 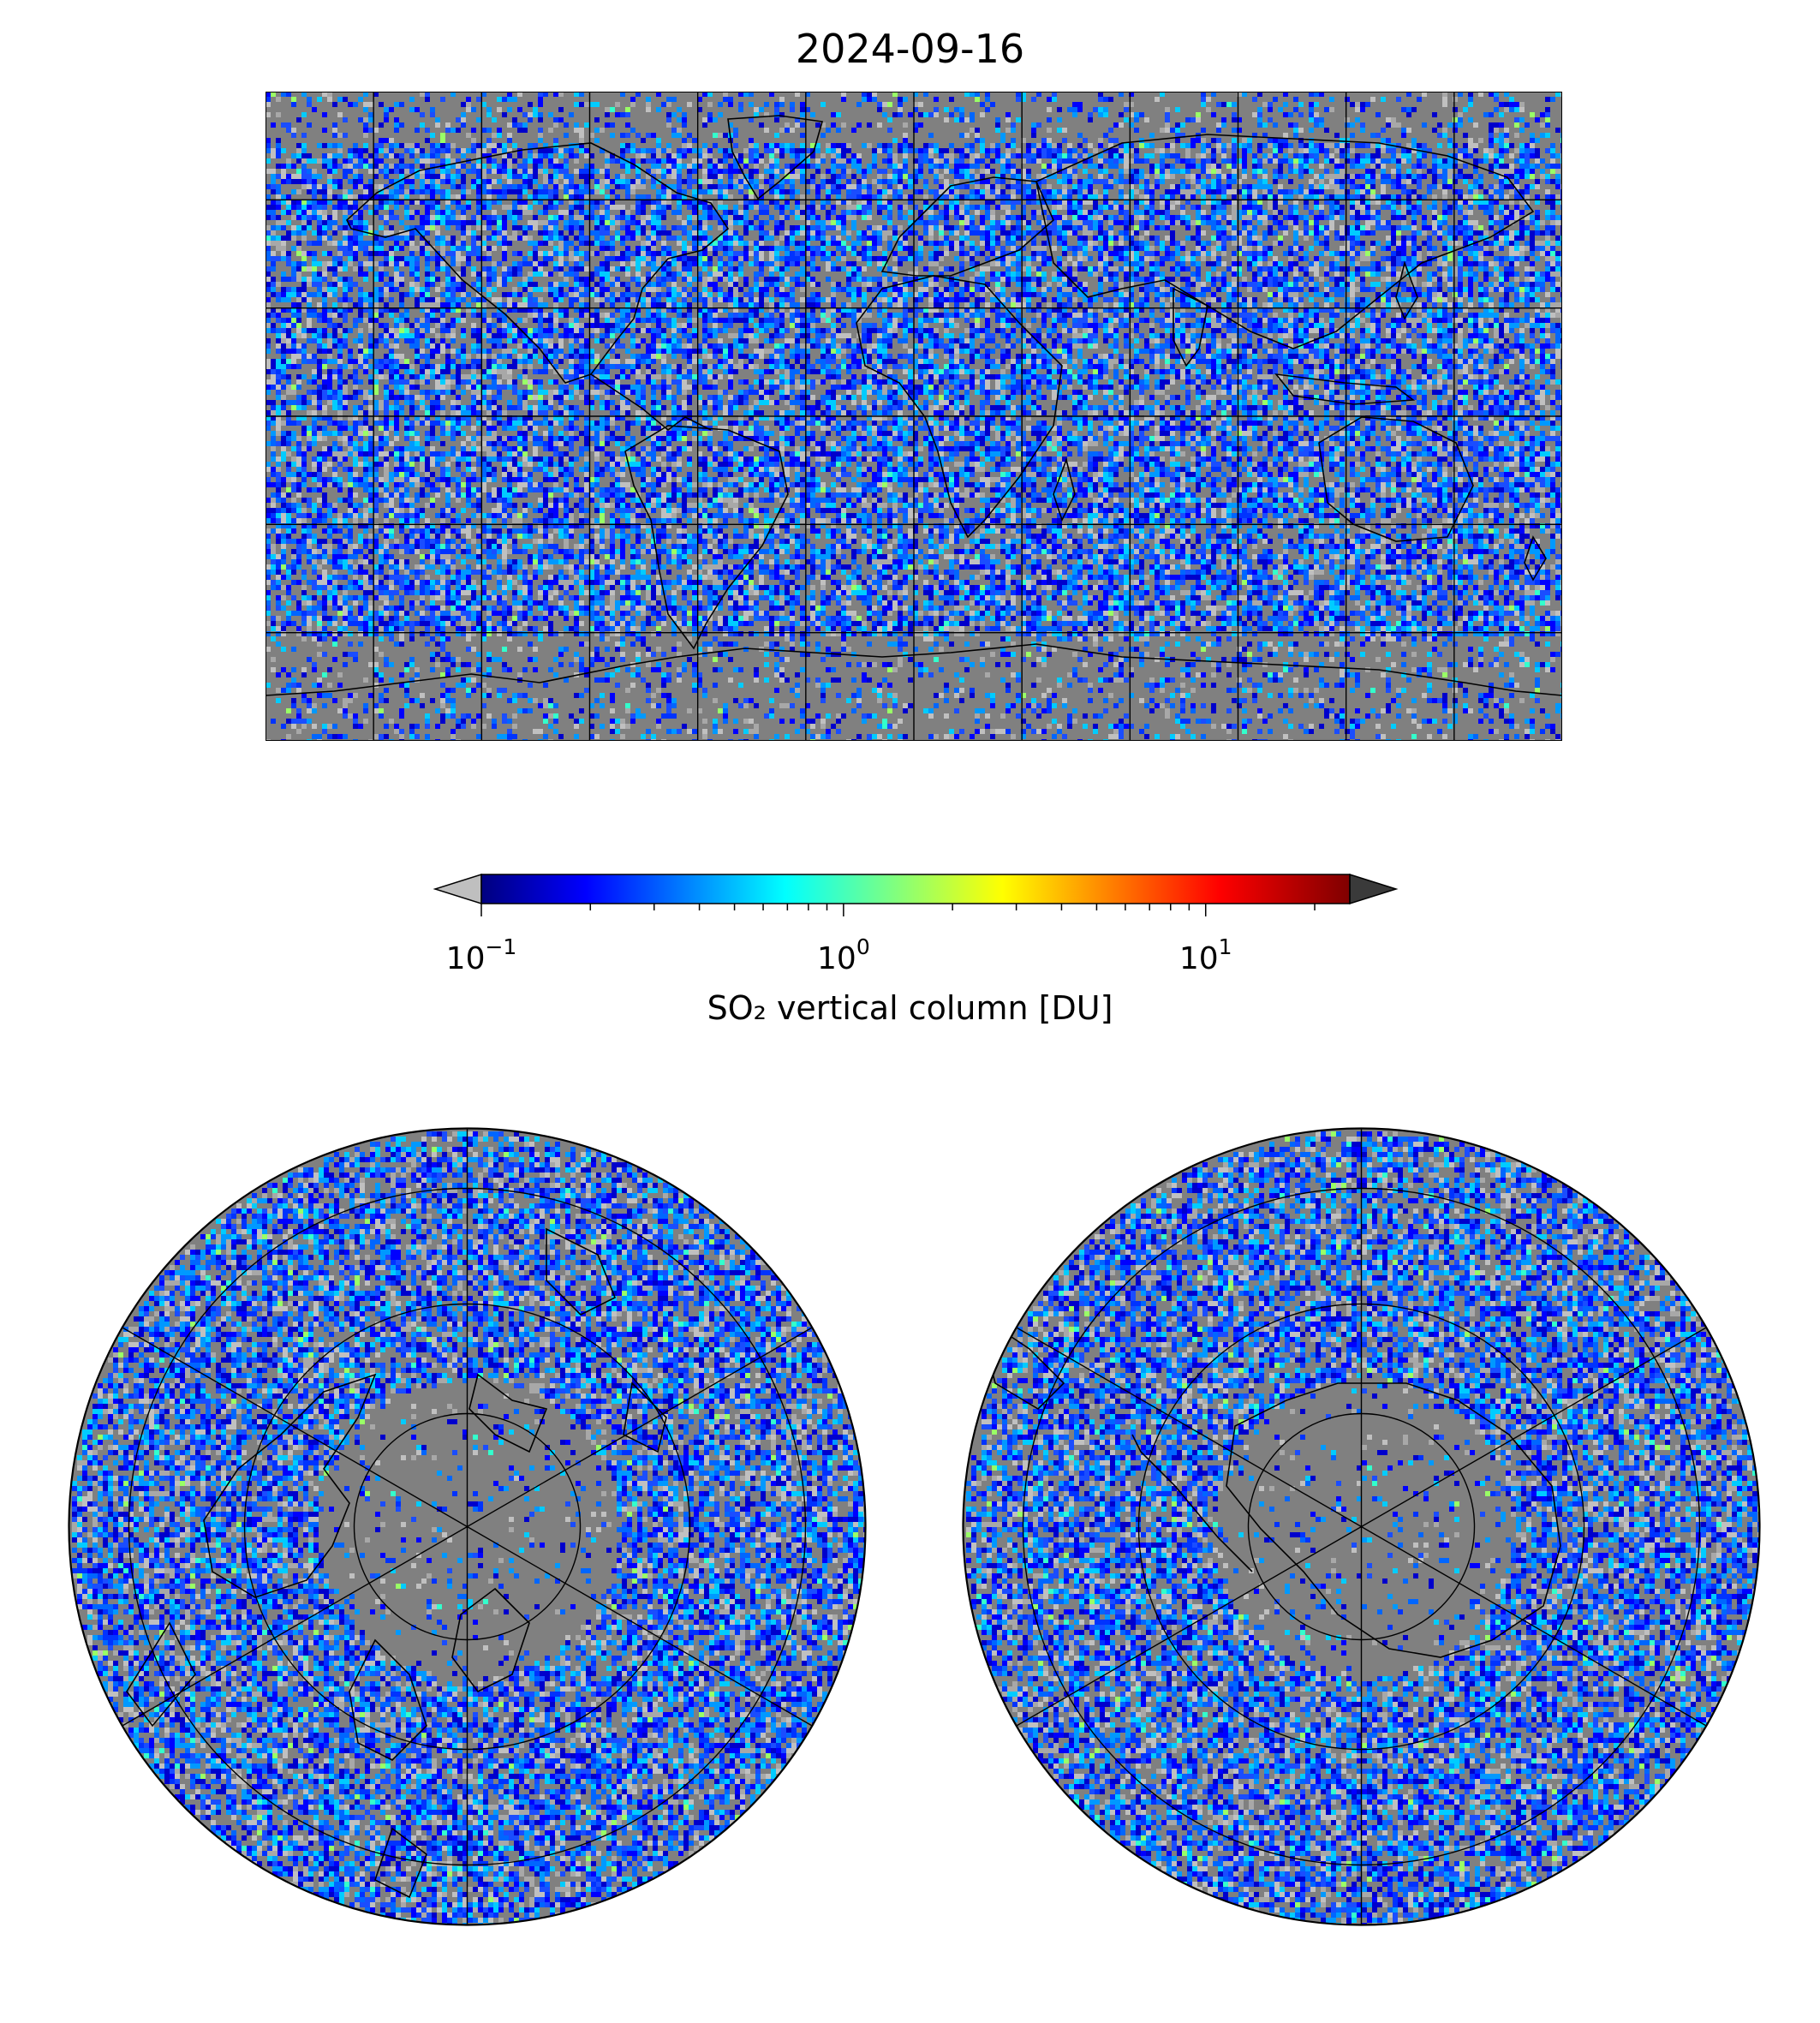 I want to click on coastline-greenland, so click(x=775, y=157).